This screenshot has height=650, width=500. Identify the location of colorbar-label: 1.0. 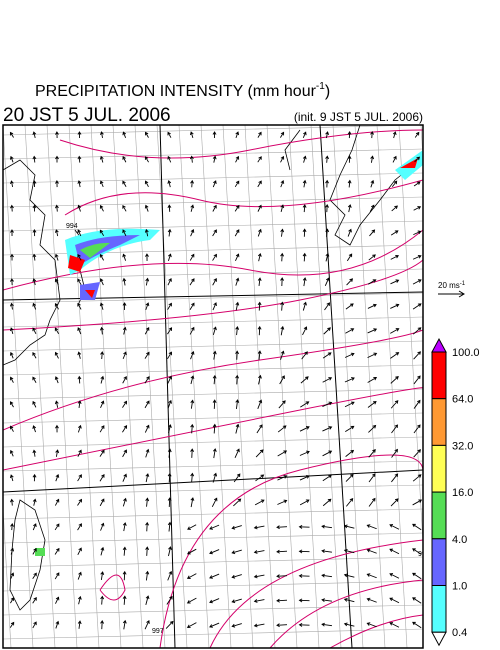
(459, 587).